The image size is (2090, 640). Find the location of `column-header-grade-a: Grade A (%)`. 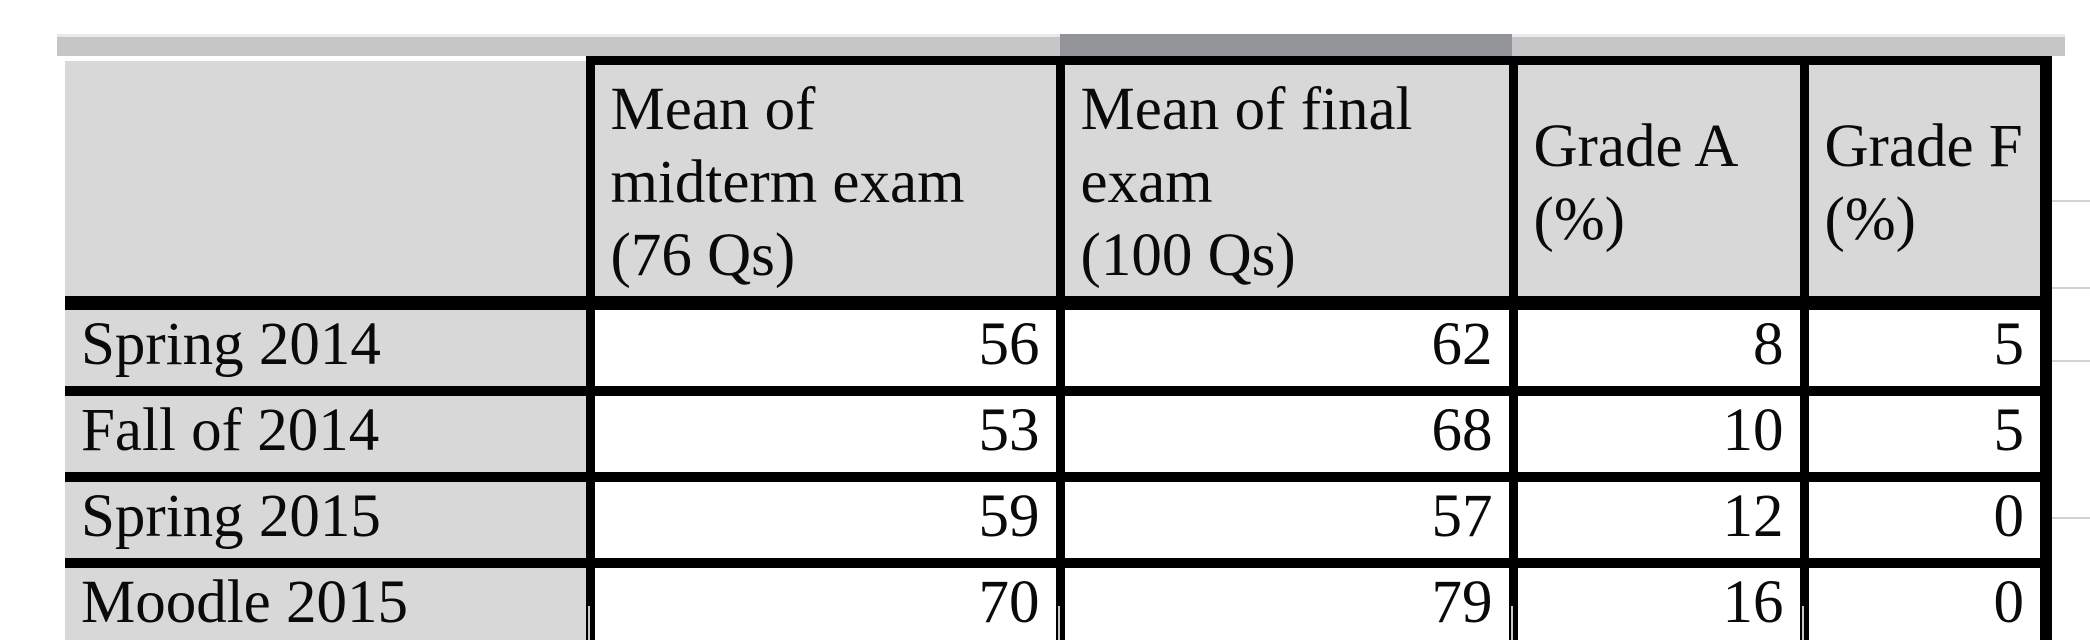

column-header-grade-a: Grade A (%) is located at coordinates (1658, 183).